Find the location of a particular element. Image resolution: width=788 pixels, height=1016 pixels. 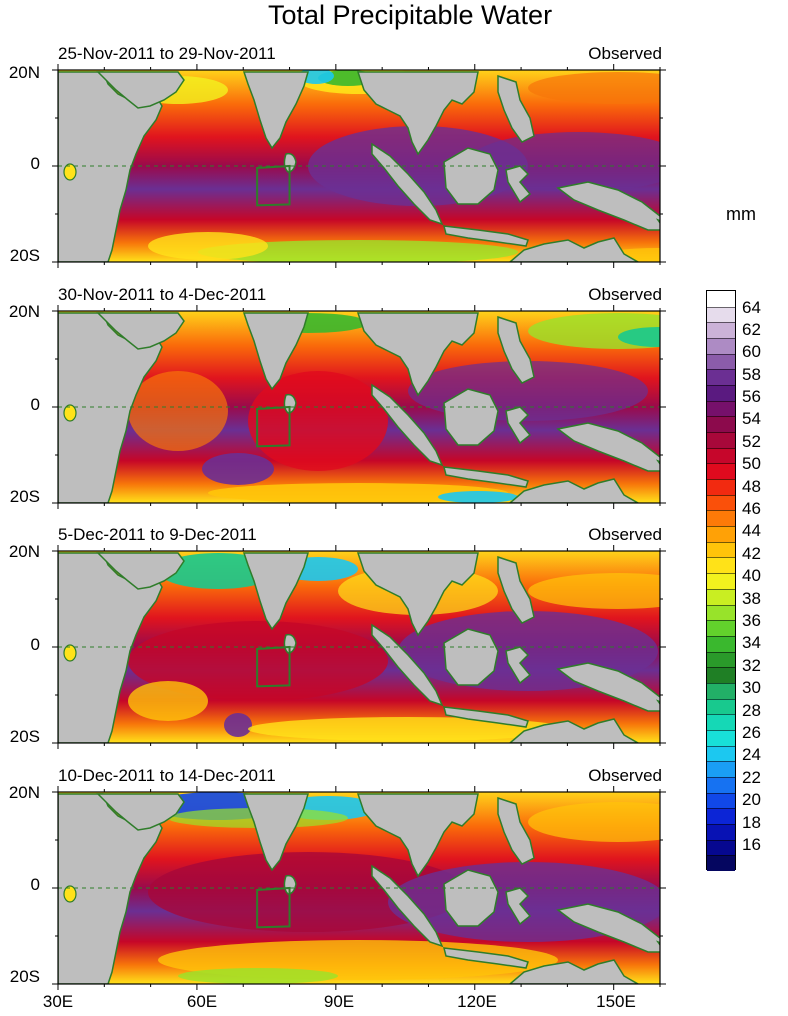

lon-label-30e: 30E is located at coordinates (58, 1001).